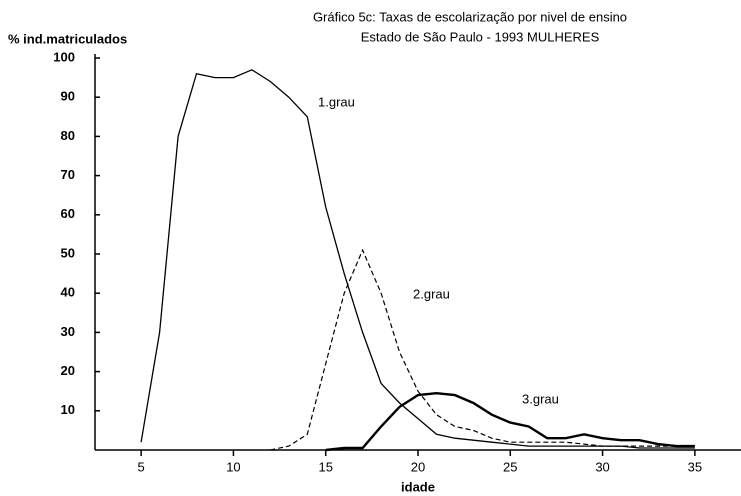 The width and height of the screenshot is (741, 496). Describe the element at coordinates (64, 56) in the screenshot. I see `y-tick-label: 100` at that location.